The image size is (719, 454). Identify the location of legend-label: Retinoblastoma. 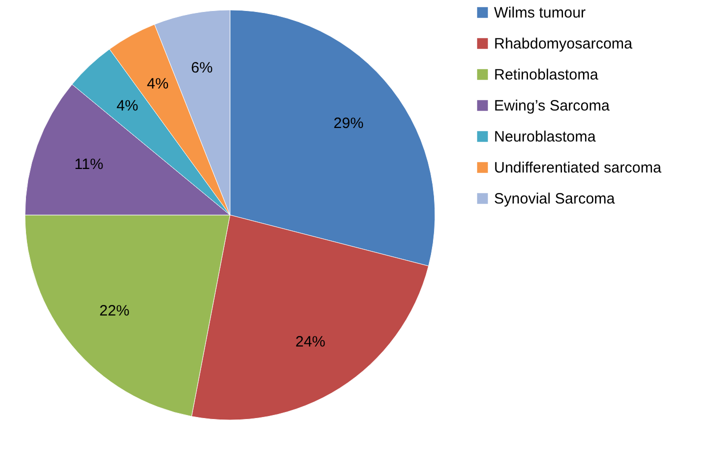
(546, 75).